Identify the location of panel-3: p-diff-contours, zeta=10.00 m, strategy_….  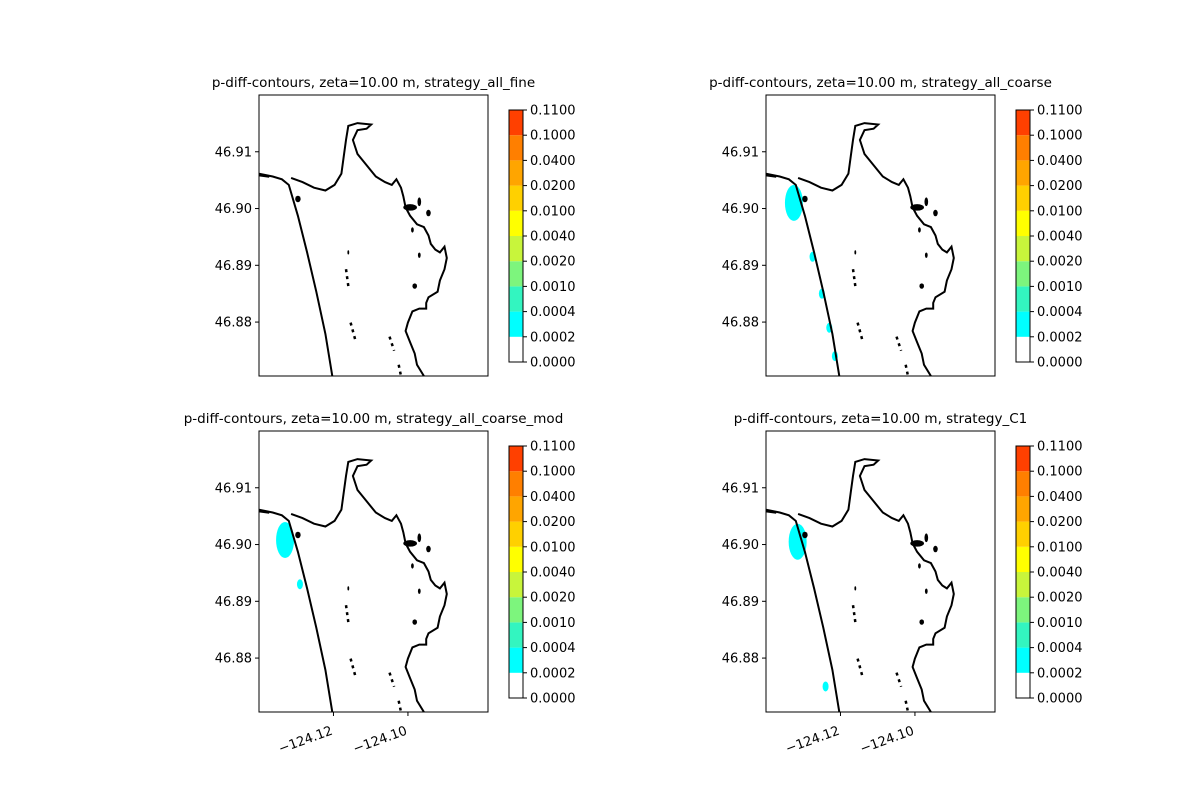
(380, 584).